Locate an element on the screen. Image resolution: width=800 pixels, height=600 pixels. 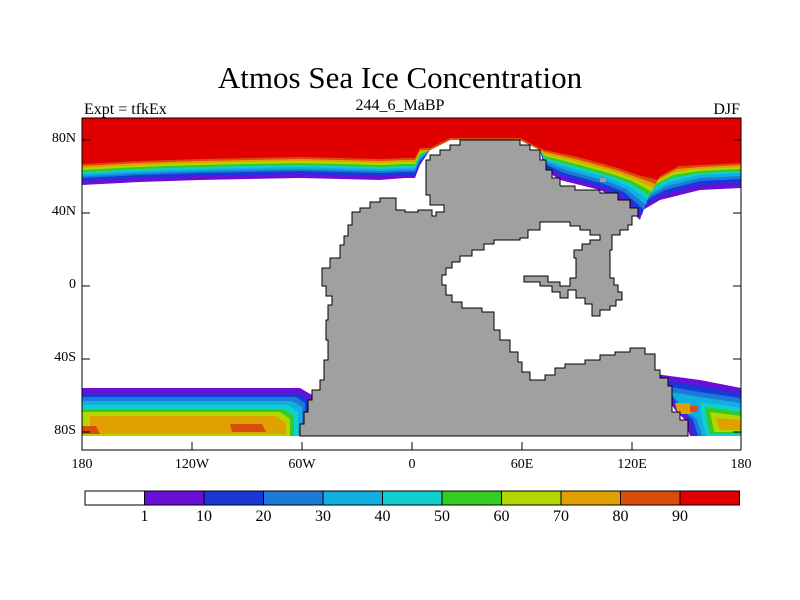
northern-sea-ice is located at coordinates (411, 169).